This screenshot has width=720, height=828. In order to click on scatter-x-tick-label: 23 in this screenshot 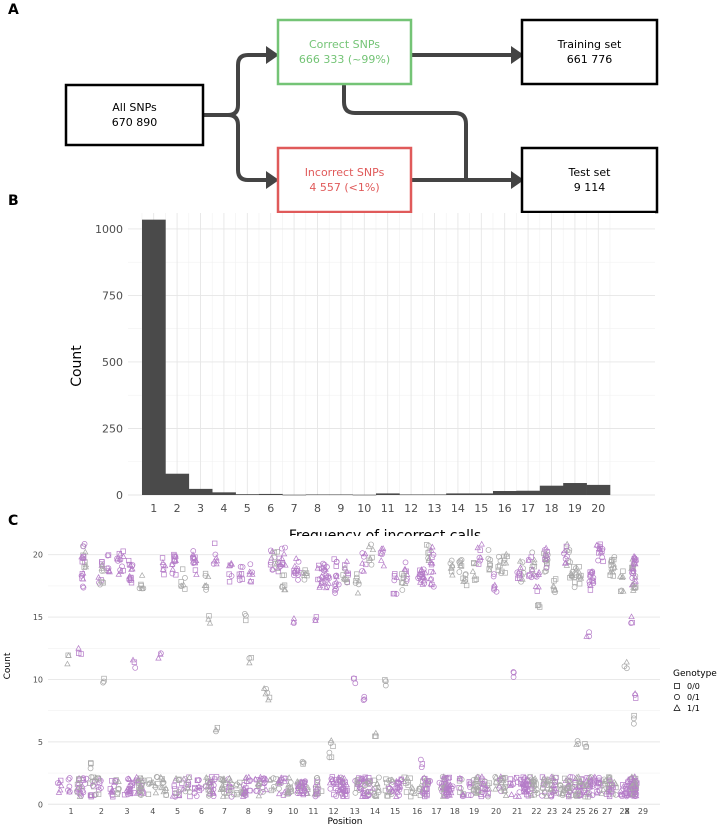, I will do `click(552, 811)`.